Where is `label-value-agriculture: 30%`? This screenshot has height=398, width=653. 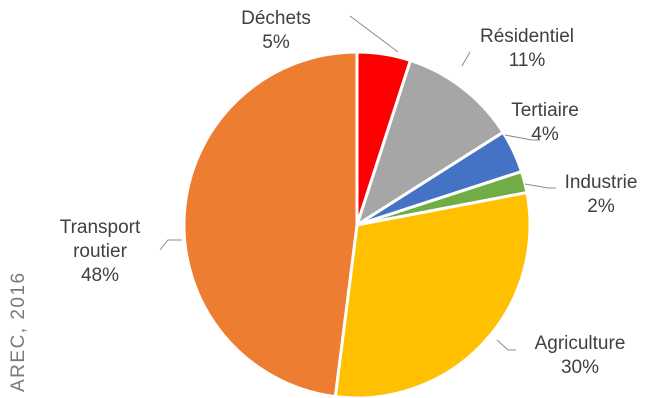 label-value-agriculture: 30% is located at coordinates (580, 367).